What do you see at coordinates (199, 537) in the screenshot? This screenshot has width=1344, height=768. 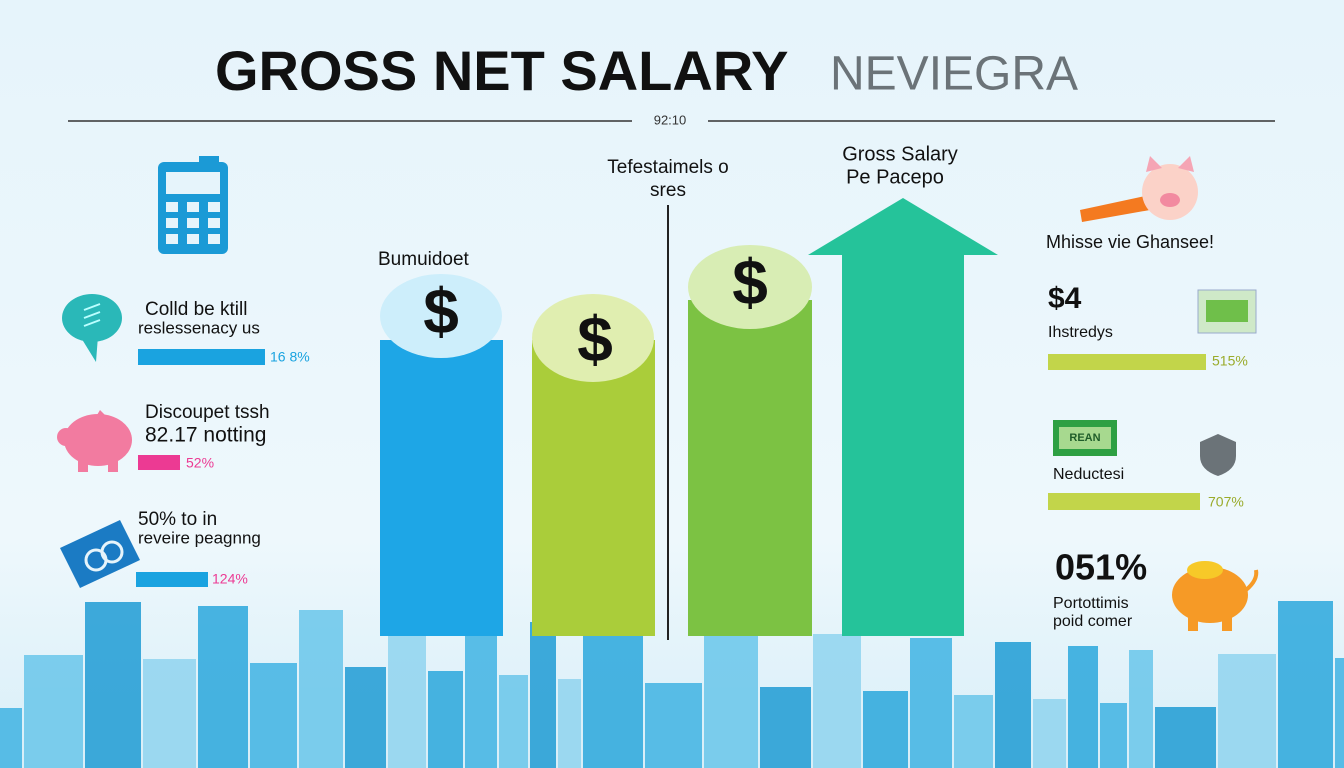 I see `item-label: reveire peagnng` at bounding box center [199, 537].